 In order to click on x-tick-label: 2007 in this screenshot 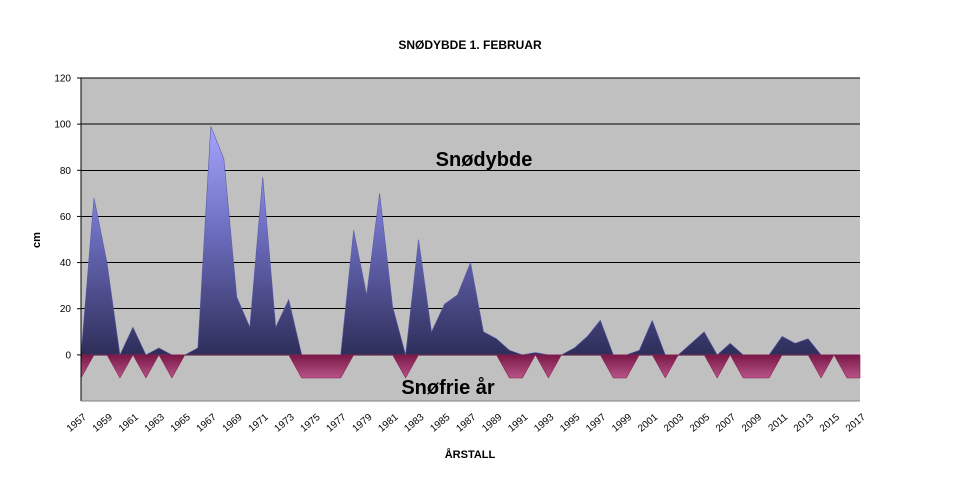, I will do `click(726, 423)`.